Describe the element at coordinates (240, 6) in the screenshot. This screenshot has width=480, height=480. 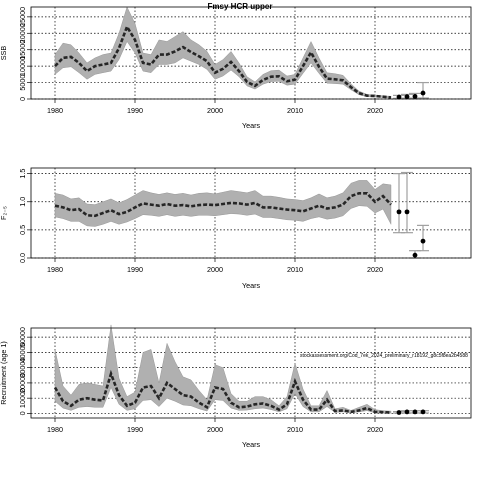
I see `chart-title: Fmsy HCR upper` at that location.